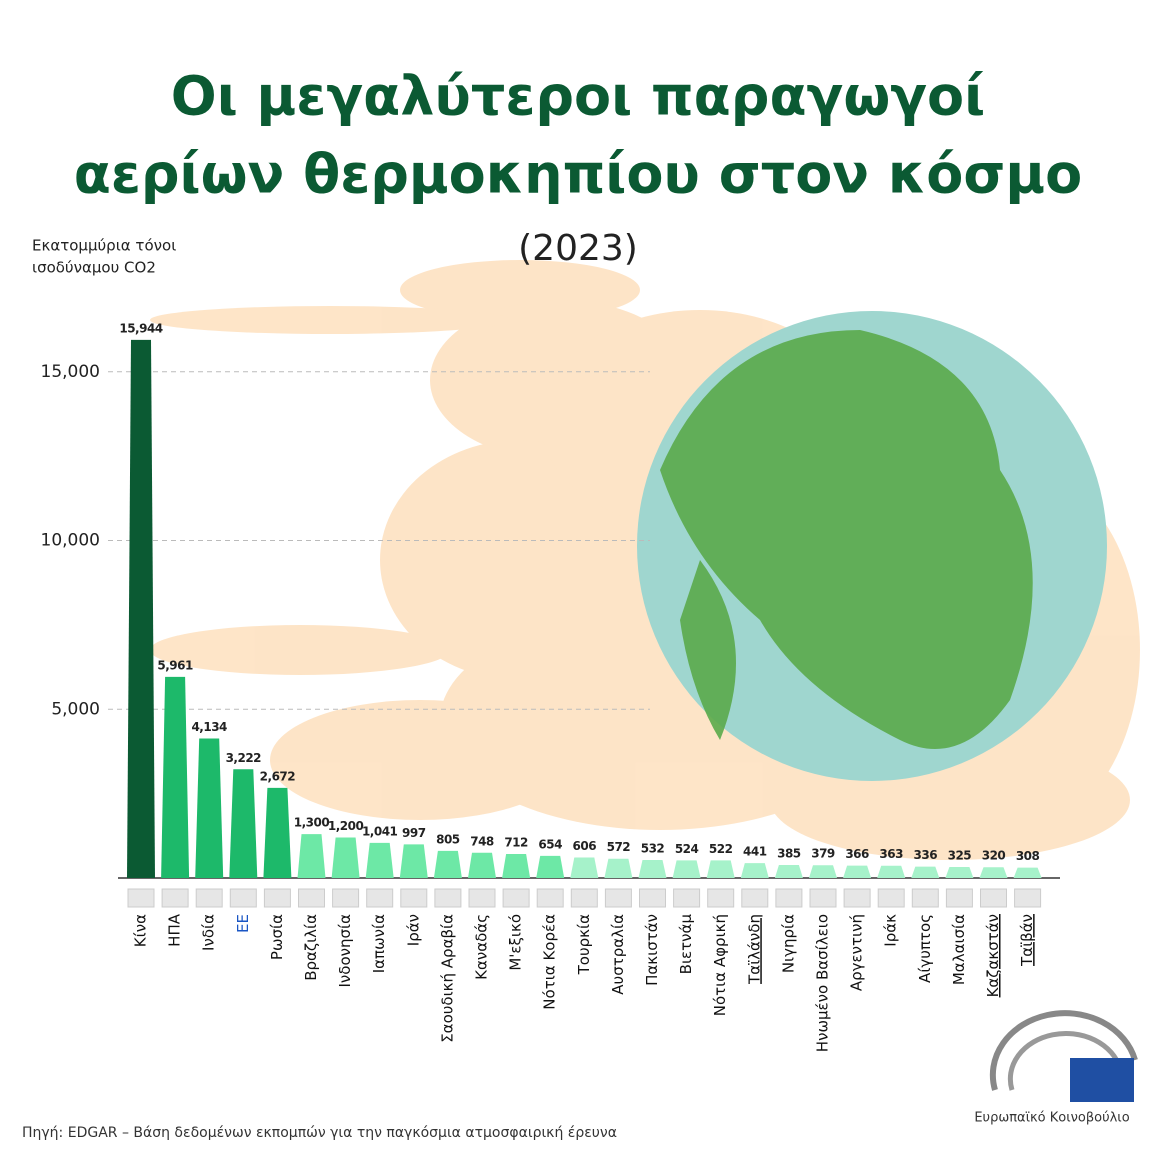 Image resolution: width=1156 pixels, height=1156 pixels. What do you see at coordinates (70, 372) in the screenshot?
I see `y-tick-label: 15,000` at bounding box center [70, 372].